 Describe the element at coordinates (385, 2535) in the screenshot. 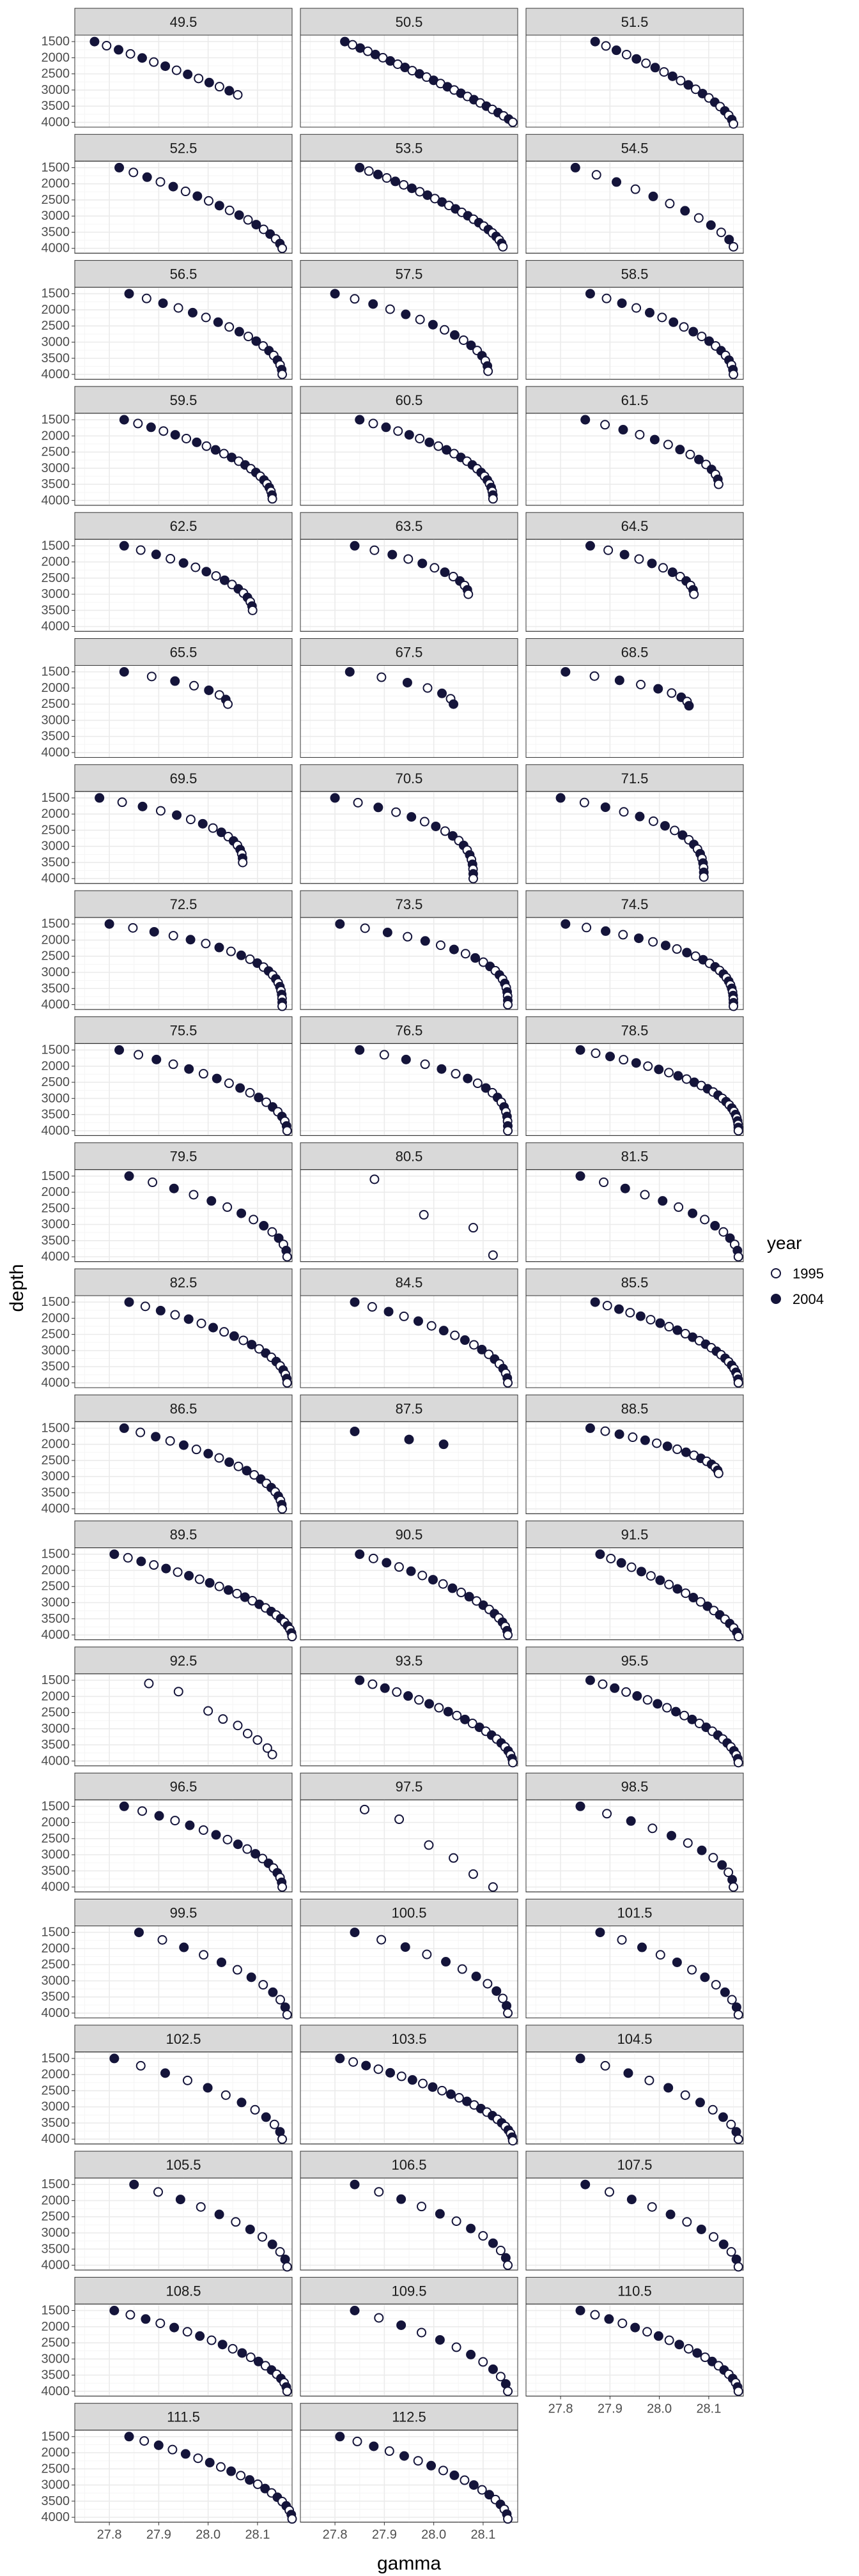

I see `x-tick-label: 27.9` at that location.